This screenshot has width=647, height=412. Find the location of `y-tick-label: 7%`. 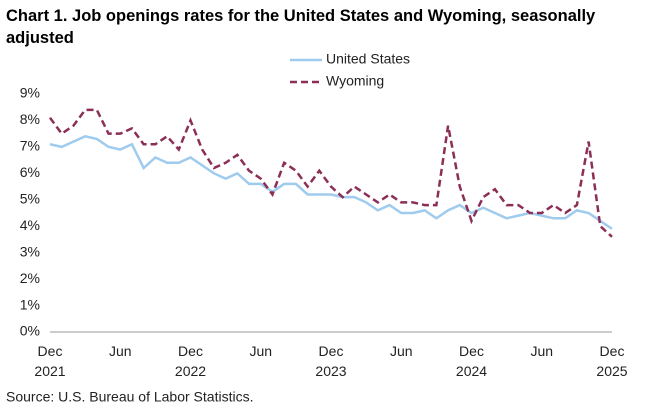

y-tick-label: 7% is located at coordinates (30, 146).